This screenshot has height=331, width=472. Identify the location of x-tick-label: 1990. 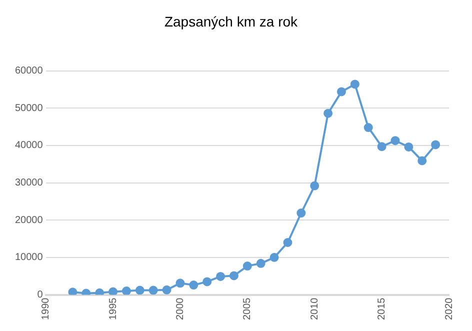
(46, 308).